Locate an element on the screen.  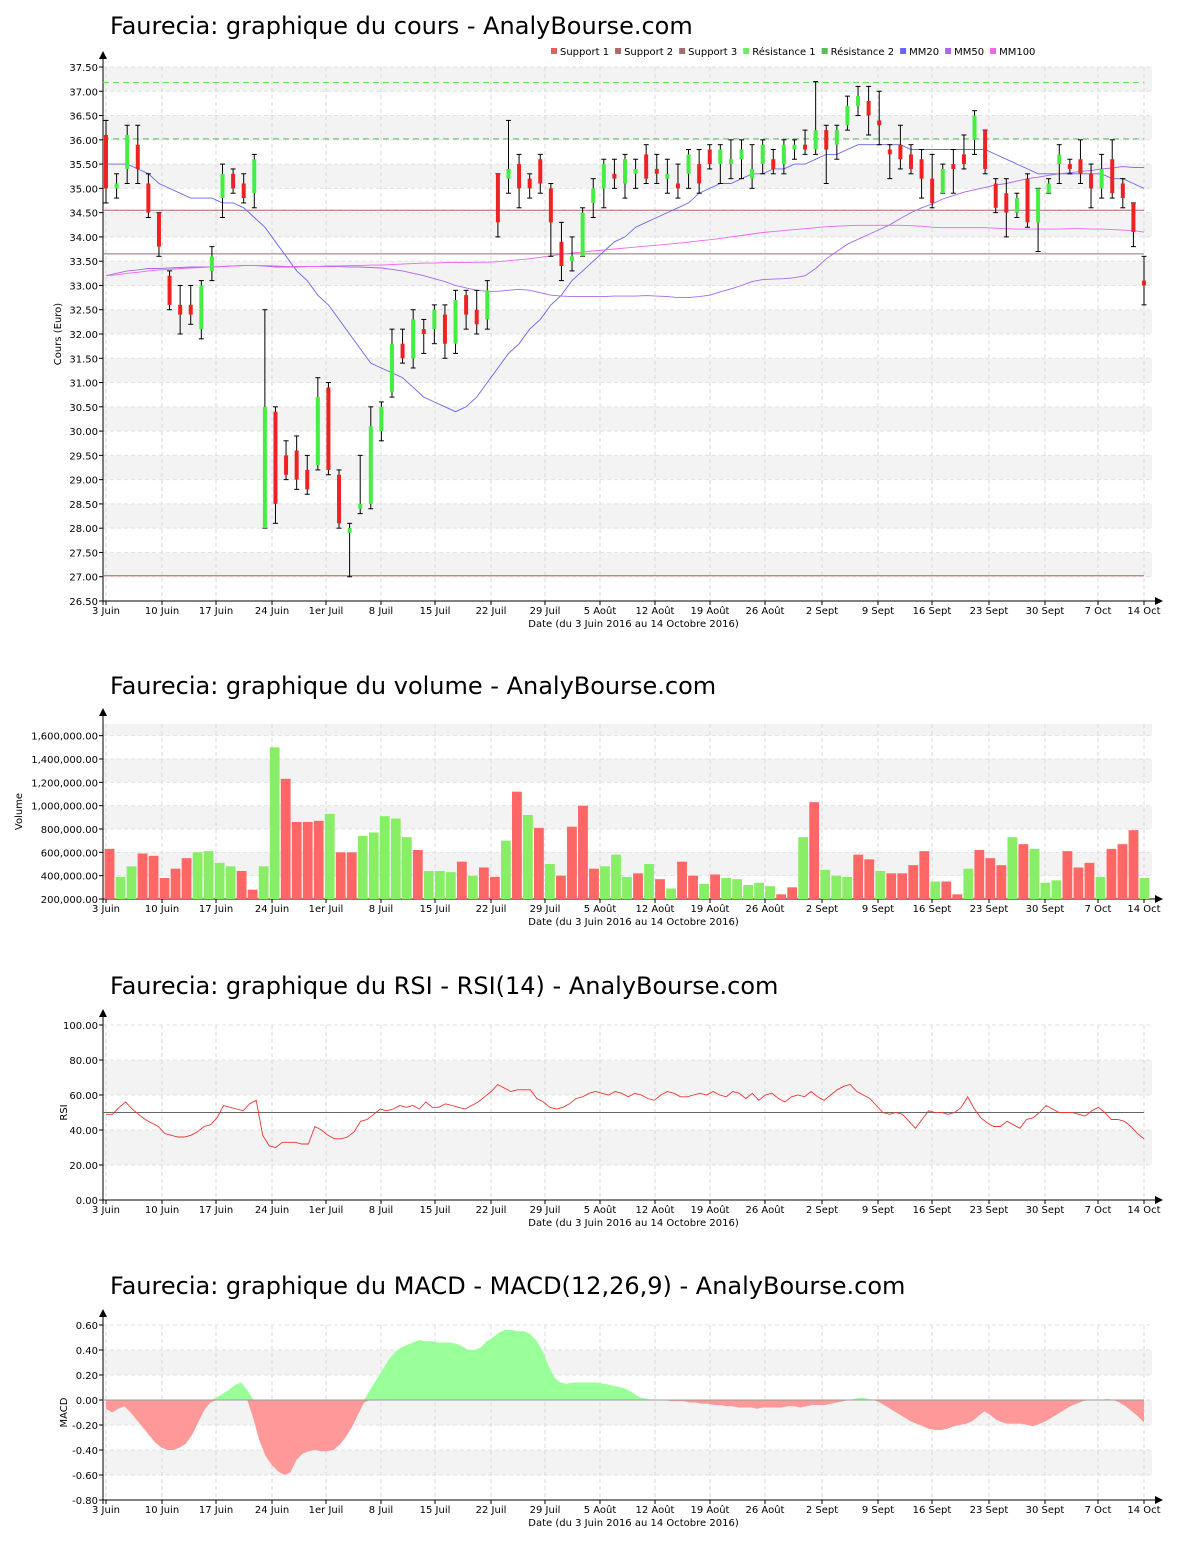
legend-item: Support 1 is located at coordinates (580, 52).